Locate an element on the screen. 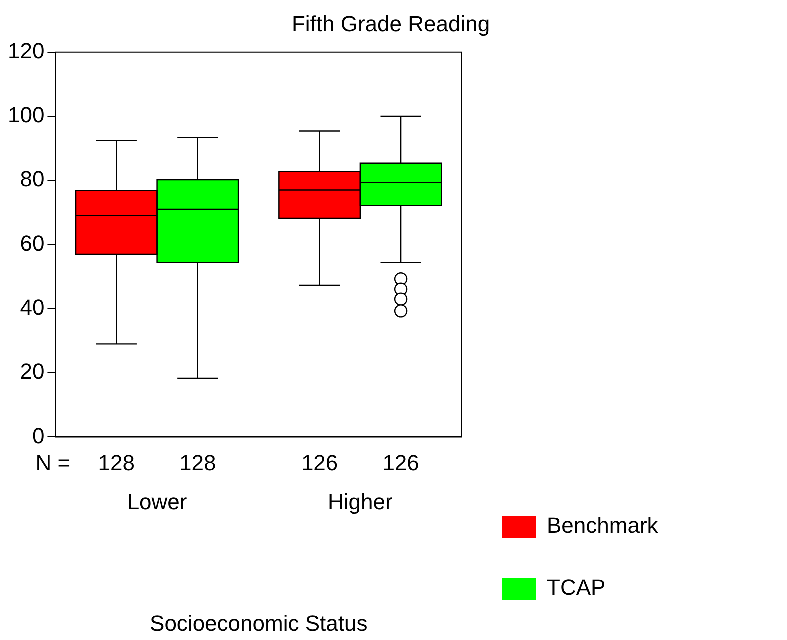  legend-label: TCAP is located at coordinates (576, 587).